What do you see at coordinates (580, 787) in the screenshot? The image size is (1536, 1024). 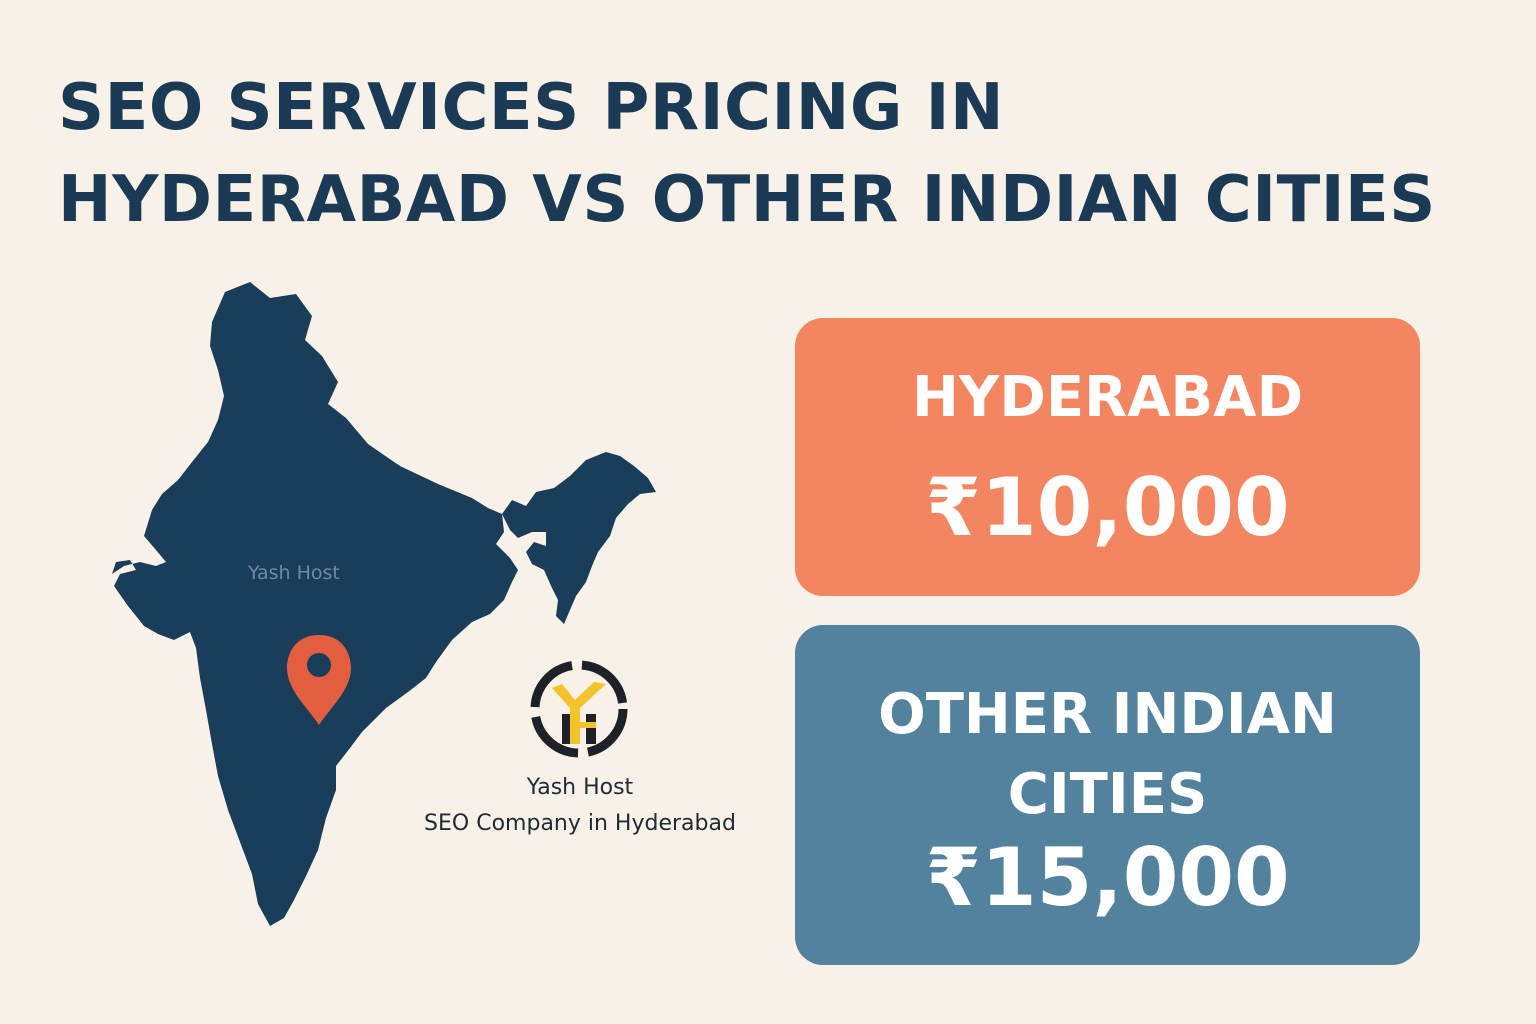 I see `company-name: Yash Host` at bounding box center [580, 787].